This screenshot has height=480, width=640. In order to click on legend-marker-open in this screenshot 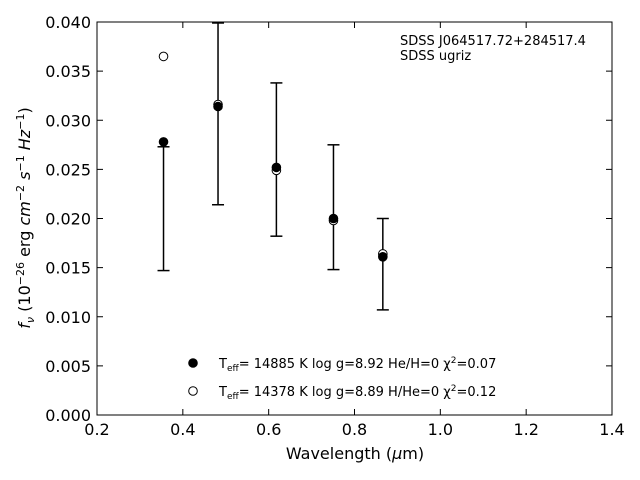, I will do `click(193, 391)`.